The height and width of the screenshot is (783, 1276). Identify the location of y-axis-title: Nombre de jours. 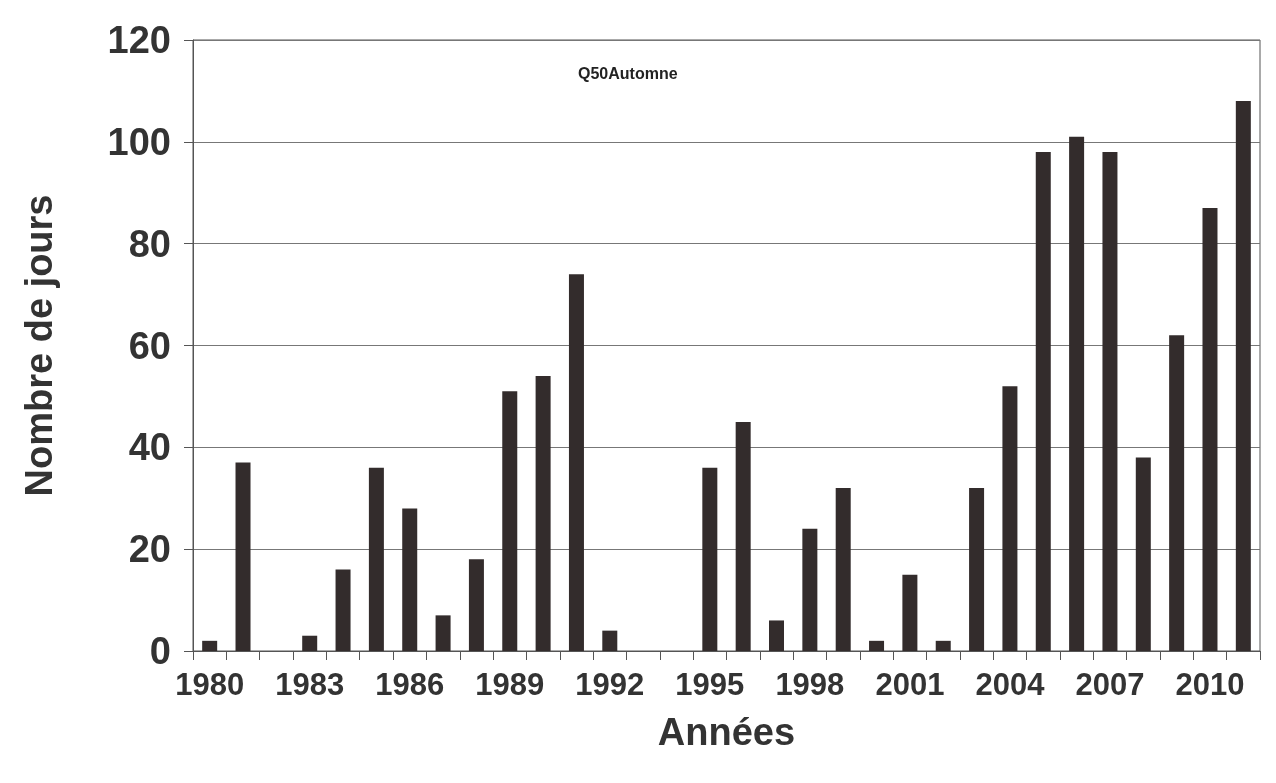
(39, 345).